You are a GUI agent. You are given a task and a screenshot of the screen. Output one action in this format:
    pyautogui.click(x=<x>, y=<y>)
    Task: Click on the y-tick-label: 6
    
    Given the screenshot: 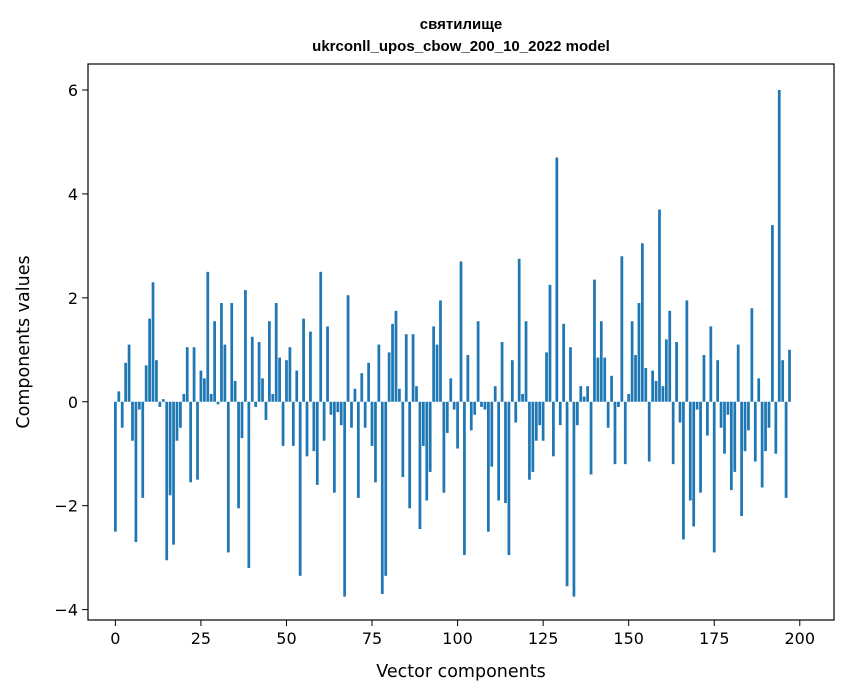 What is the action you would take?
    pyautogui.click(x=73, y=90)
    